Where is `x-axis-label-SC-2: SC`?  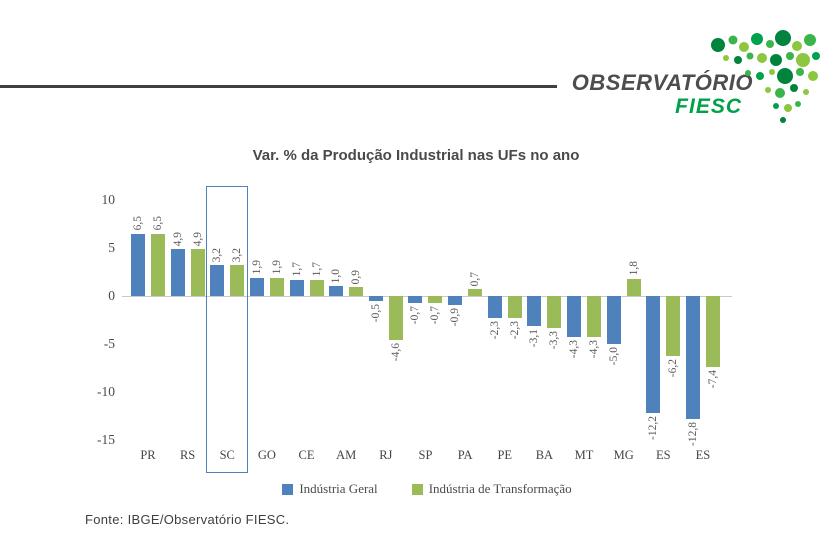 x-axis-label-SC-2: SC is located at coordinates (227, 455).